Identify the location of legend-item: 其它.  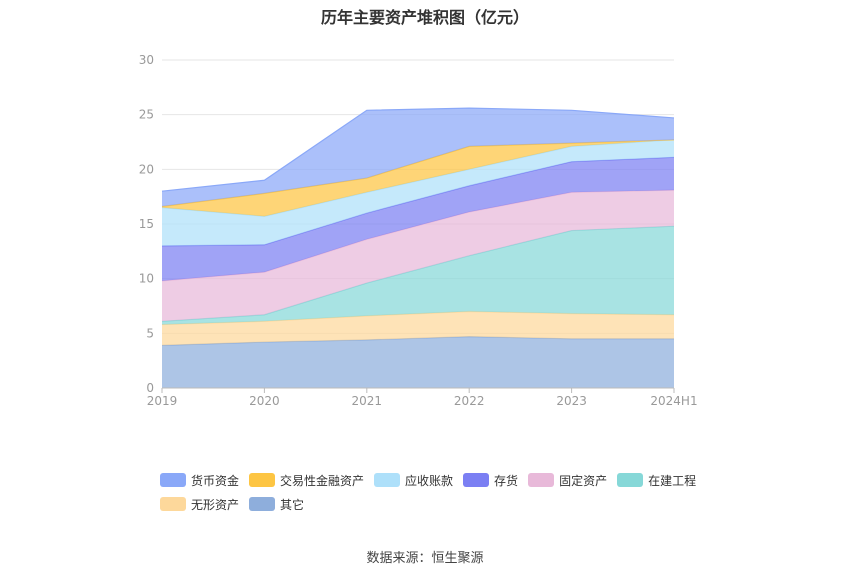
(276, 504).